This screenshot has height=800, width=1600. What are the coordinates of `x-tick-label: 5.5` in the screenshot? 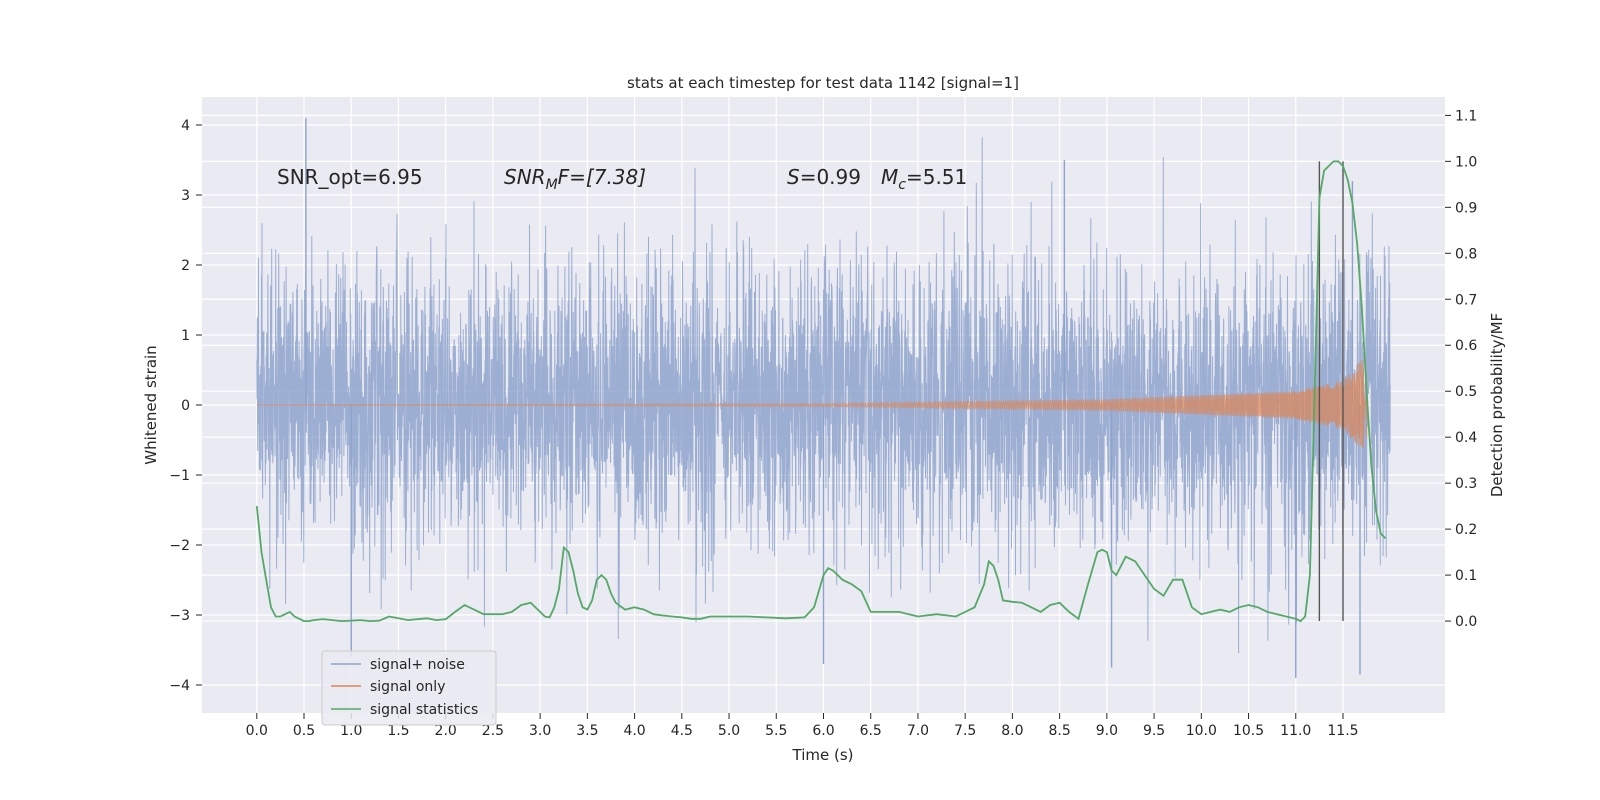 It's located at (776, 731).